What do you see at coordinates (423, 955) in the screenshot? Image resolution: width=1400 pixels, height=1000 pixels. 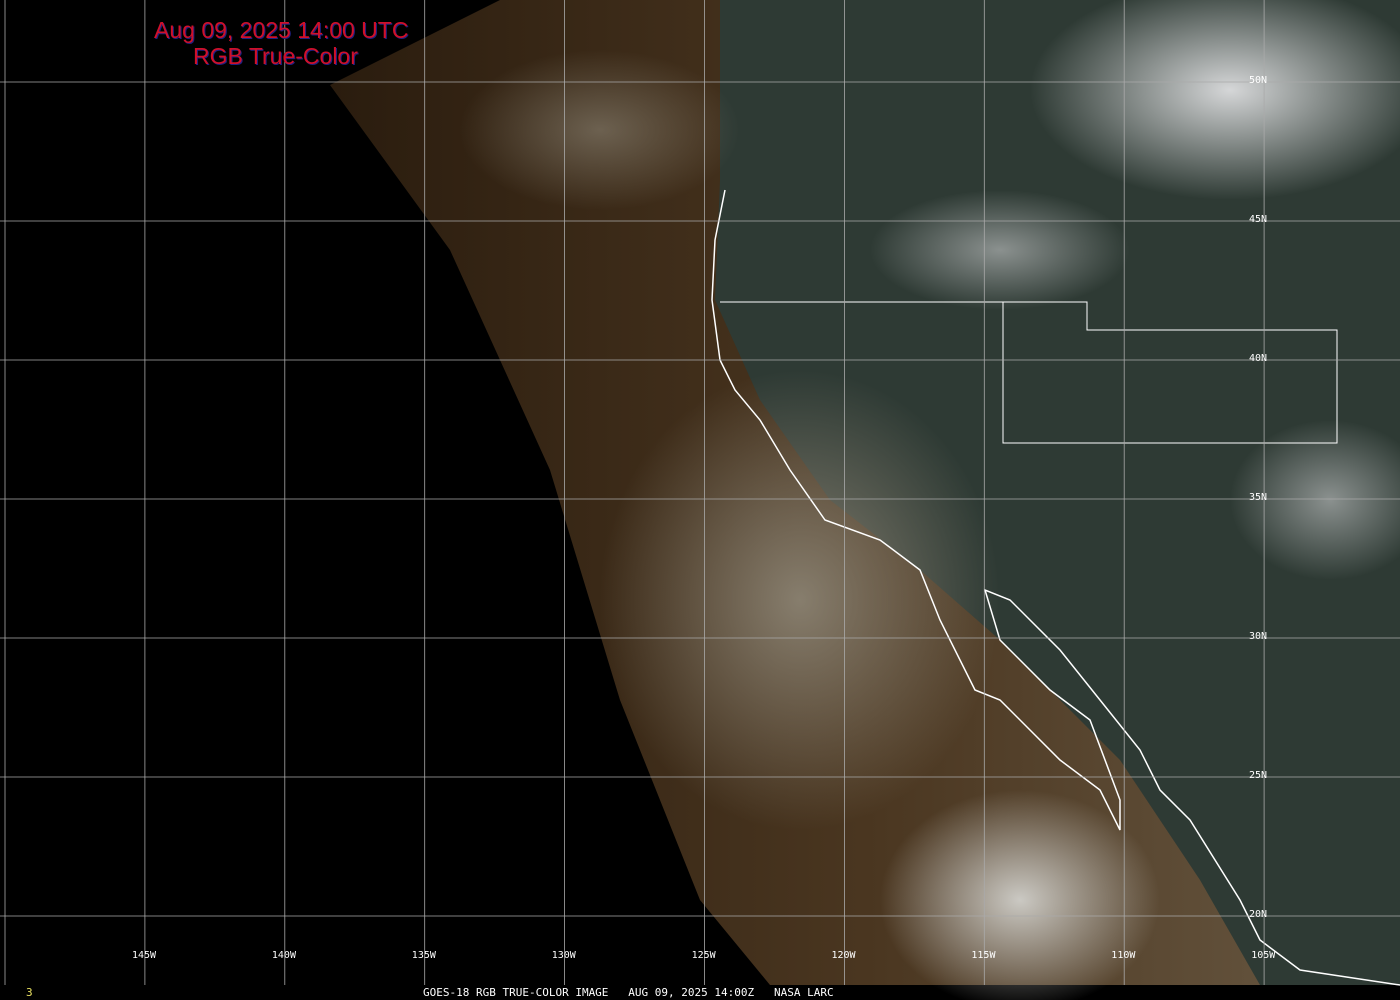 I see `longitude-label: 135W` at bounding box center [423, 955].